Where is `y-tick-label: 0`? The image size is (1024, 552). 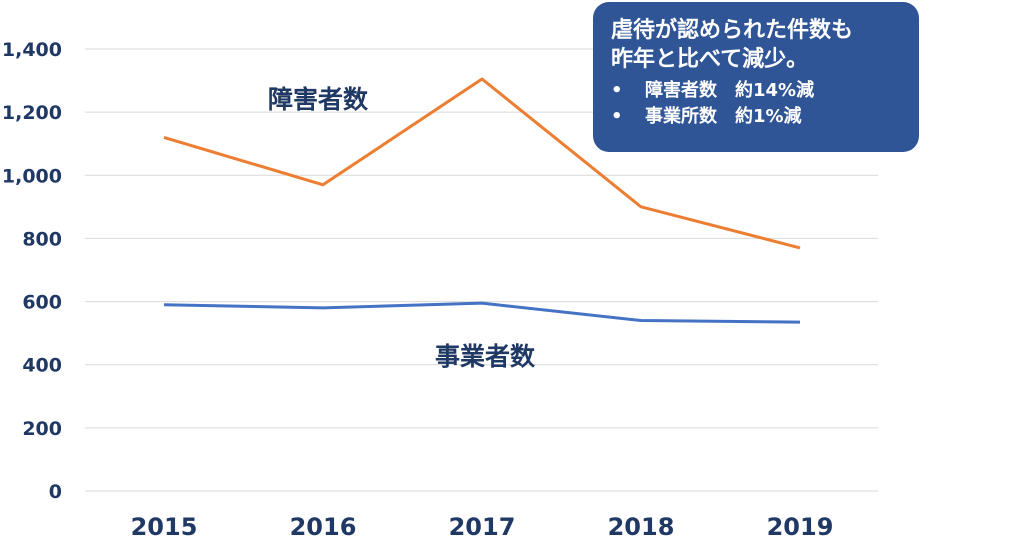
y-tick-label: 0 is located at coordinates (55, 492).